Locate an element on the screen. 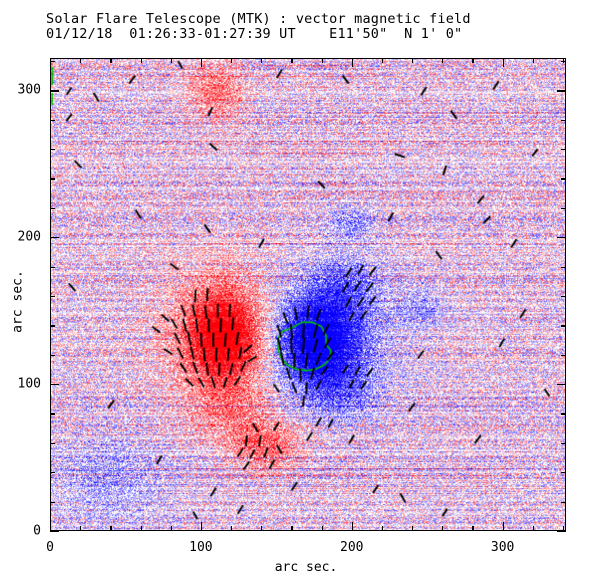 The height and width of the screenshot is (585, 612). x-tick-label: 300 is located at coordinates (502, 547).